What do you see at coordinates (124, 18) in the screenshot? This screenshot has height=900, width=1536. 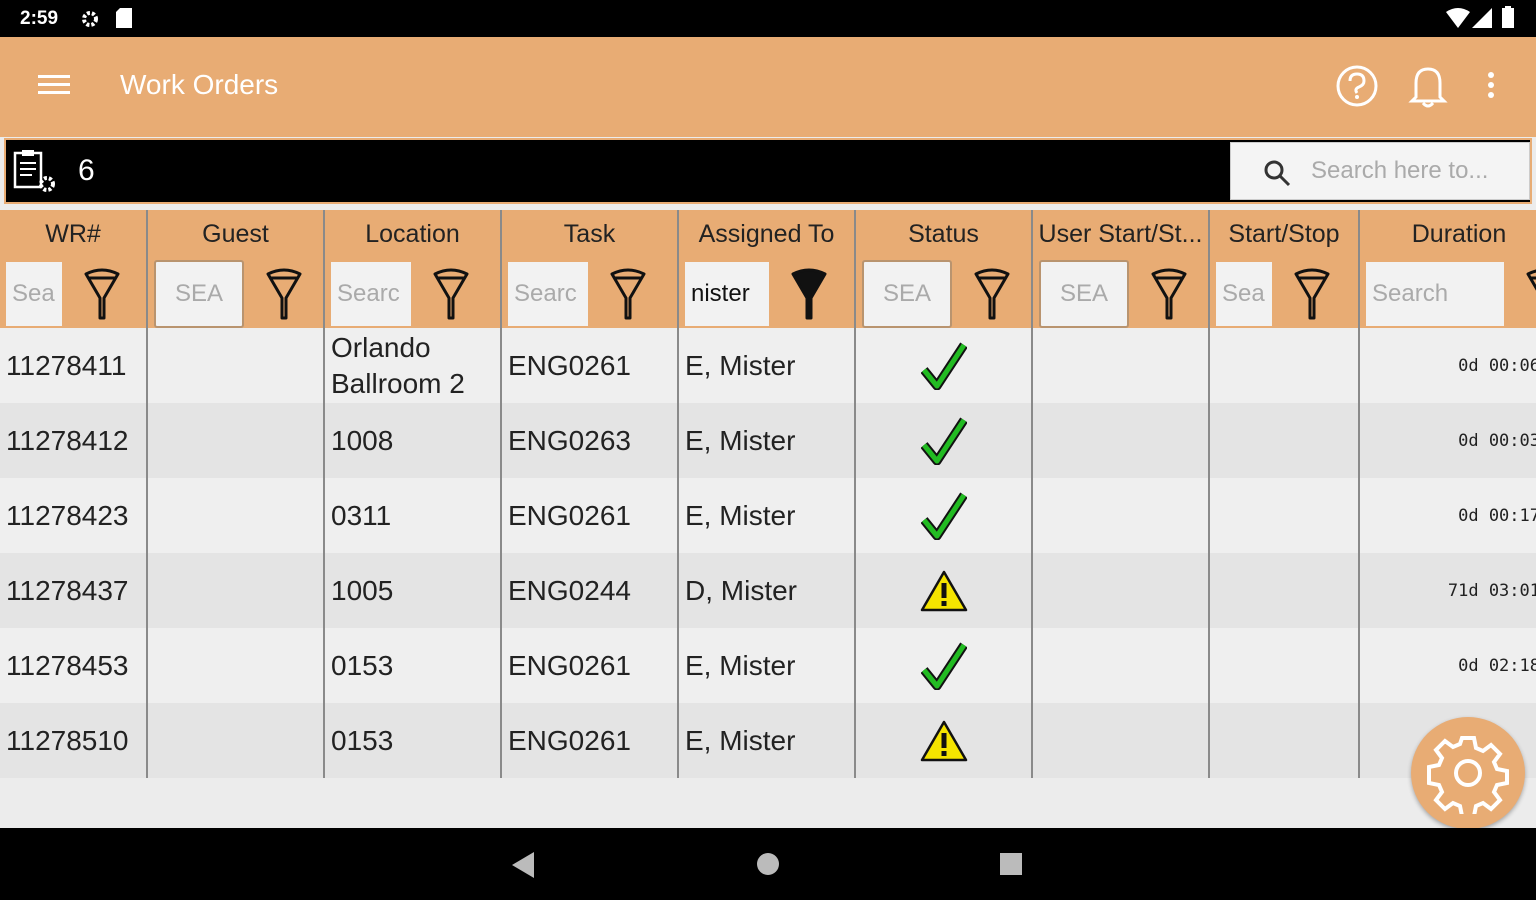 I see `sd-card-icon` at bounding box center [124, 18].